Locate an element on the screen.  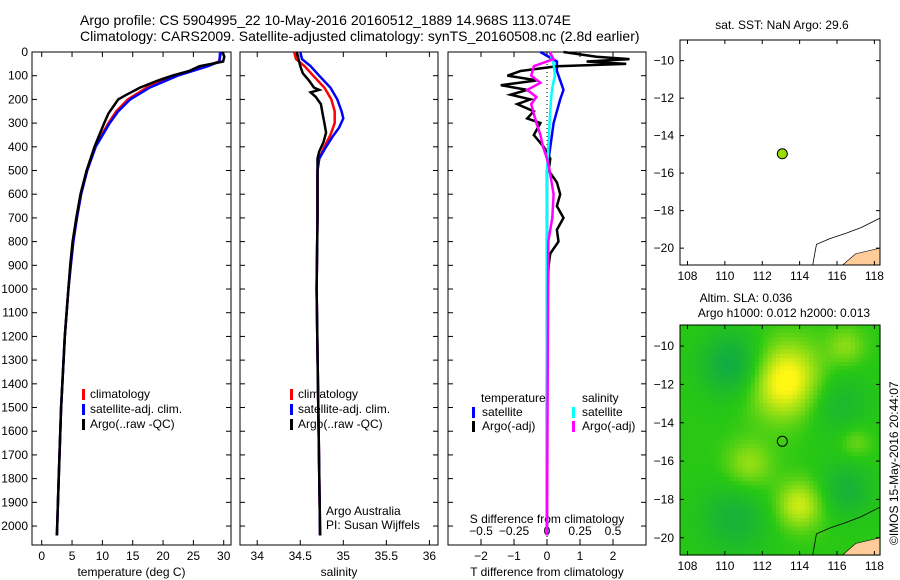
lon-tick-label: 112 is located at coordinates (762, 276).